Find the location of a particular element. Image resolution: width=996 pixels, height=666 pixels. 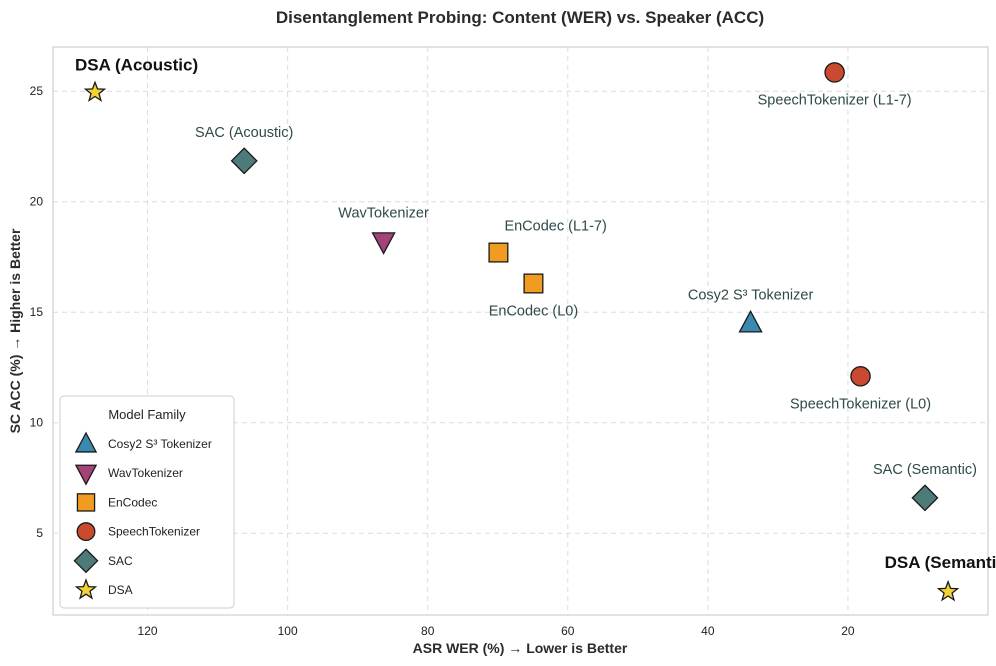

y-axis-label: SC ACC (%) → Higher is Better is located at coordinates (15, 330).